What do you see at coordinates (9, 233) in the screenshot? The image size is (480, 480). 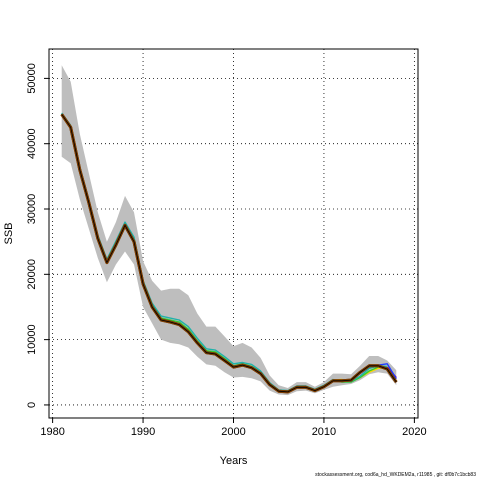 I see `y-axis-title: SSB` at bounding box center [9, 233].